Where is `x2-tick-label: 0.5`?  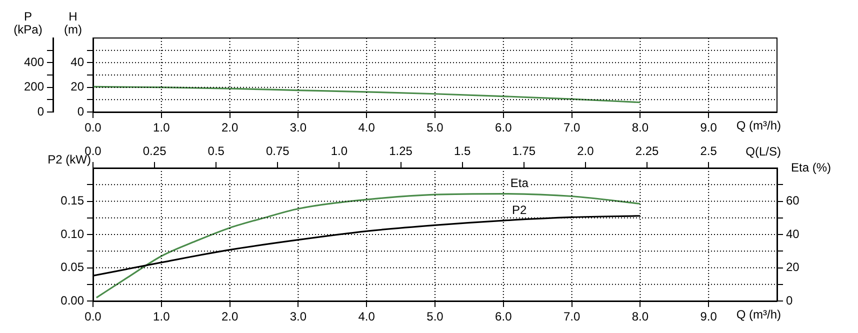 x2-tick-label: 0.5 is located at coordinates (216, 151).